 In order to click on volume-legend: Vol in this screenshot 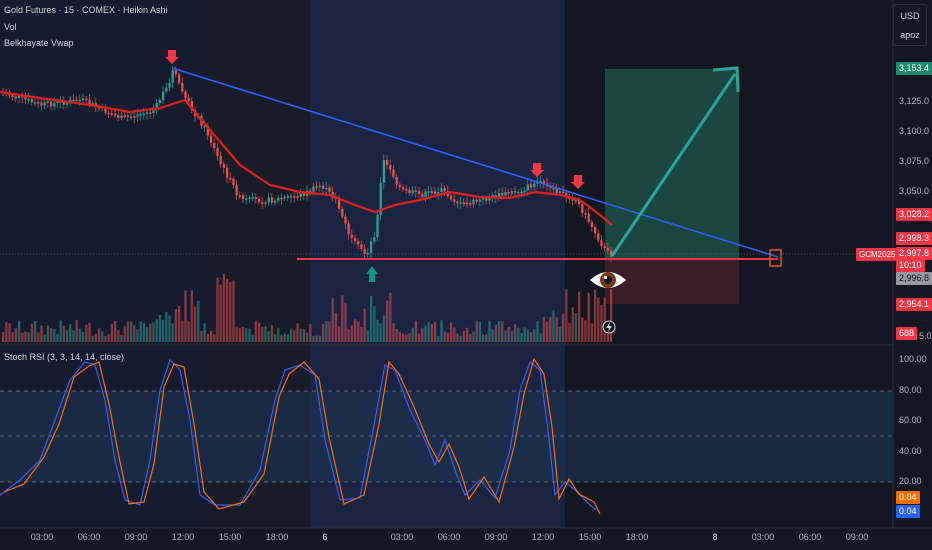, I will do `click(10, 27)`.